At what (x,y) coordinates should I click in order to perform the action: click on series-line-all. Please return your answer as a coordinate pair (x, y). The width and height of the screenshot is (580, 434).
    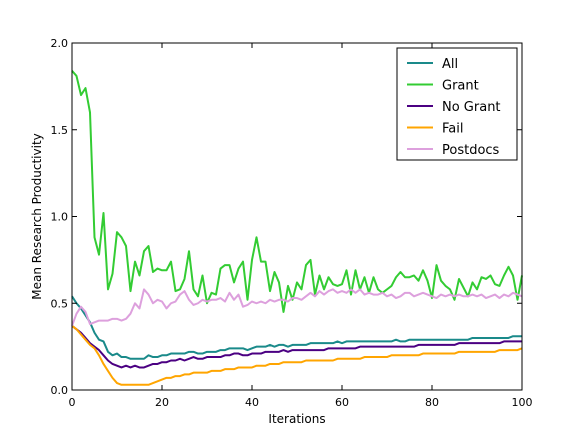
    Looking at the image, I should click on (296, 327).